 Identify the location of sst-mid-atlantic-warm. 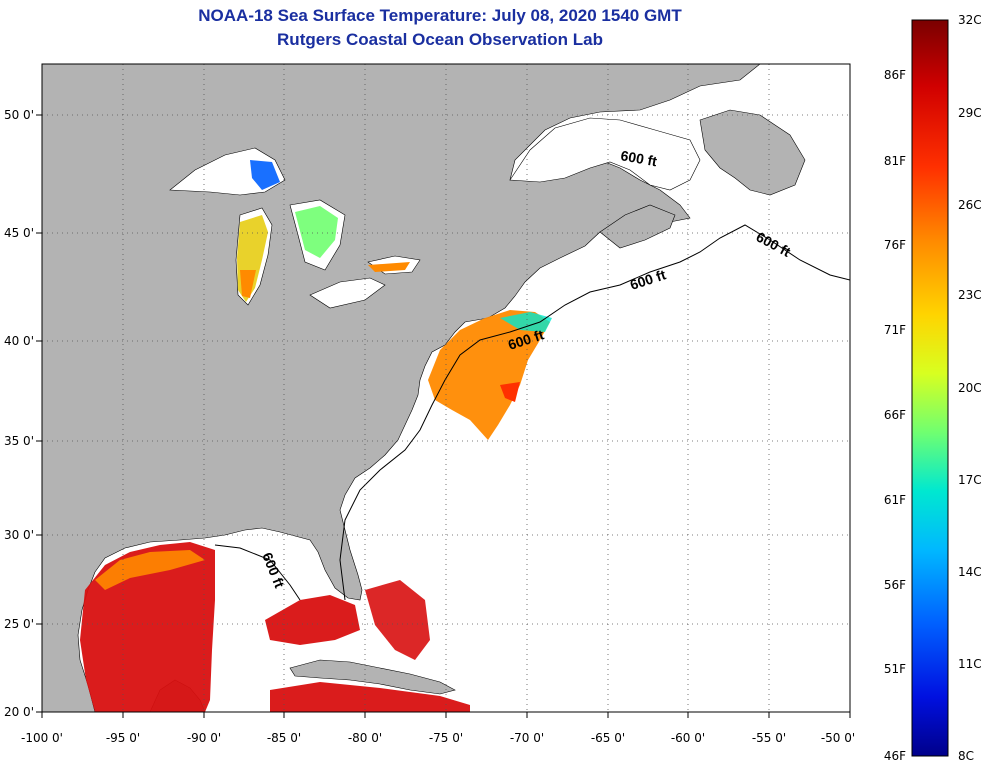
(510, 392).